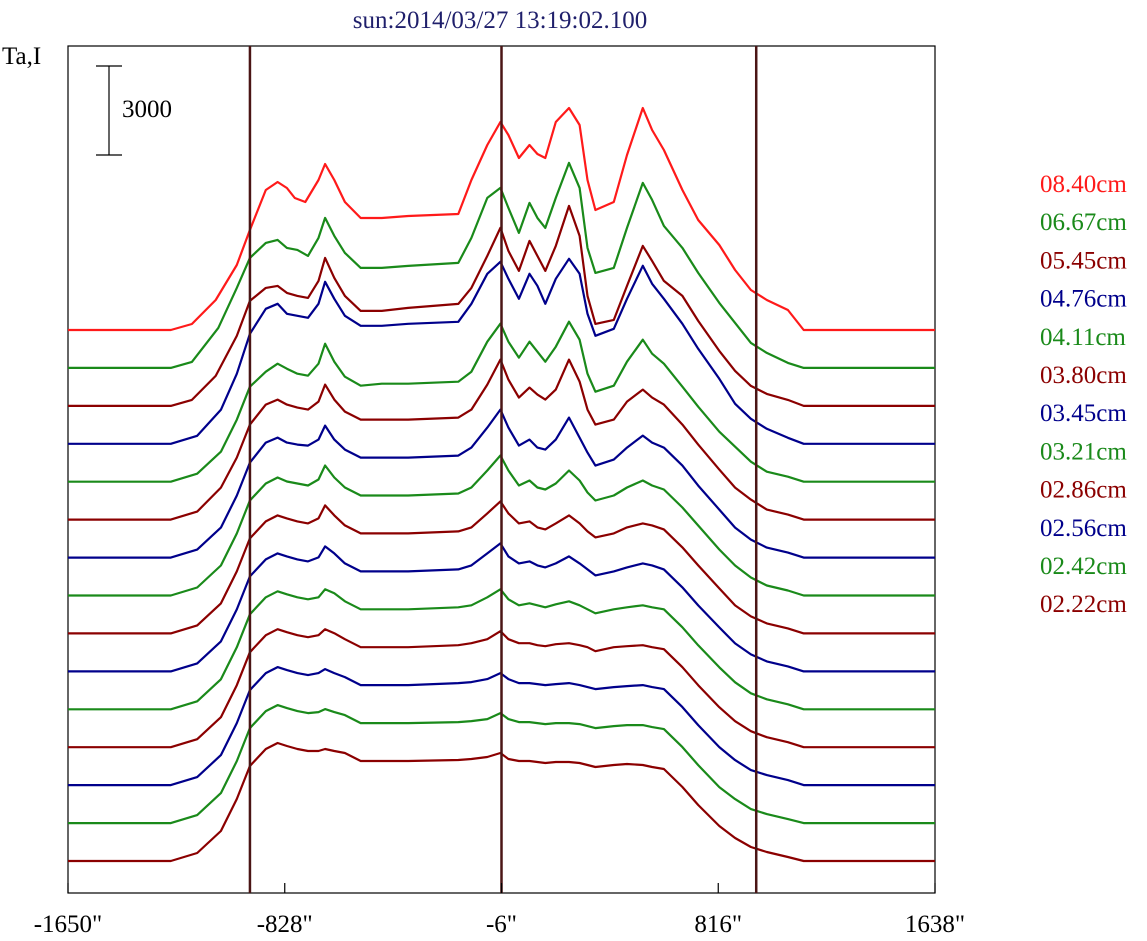 Image resolution: width=1147 pixels, height=941 pixels. I want to click on legend-item-02-42cm: 02.42cm, so click(1083, 566).